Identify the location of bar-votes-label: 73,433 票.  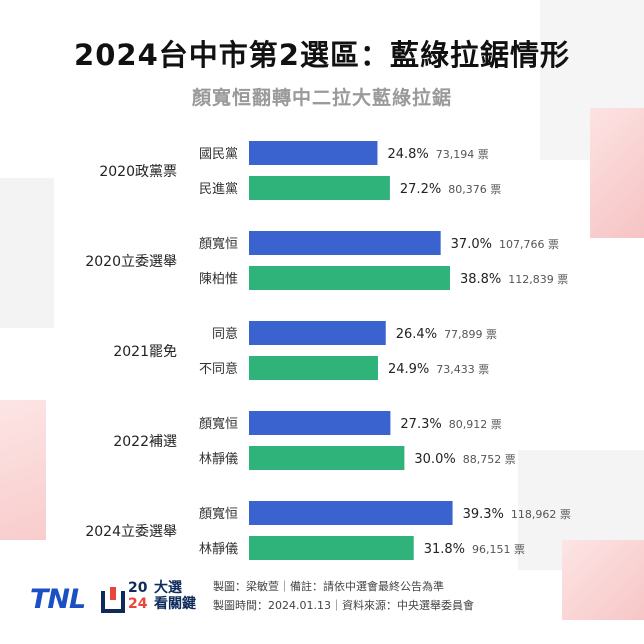
(462, 369).